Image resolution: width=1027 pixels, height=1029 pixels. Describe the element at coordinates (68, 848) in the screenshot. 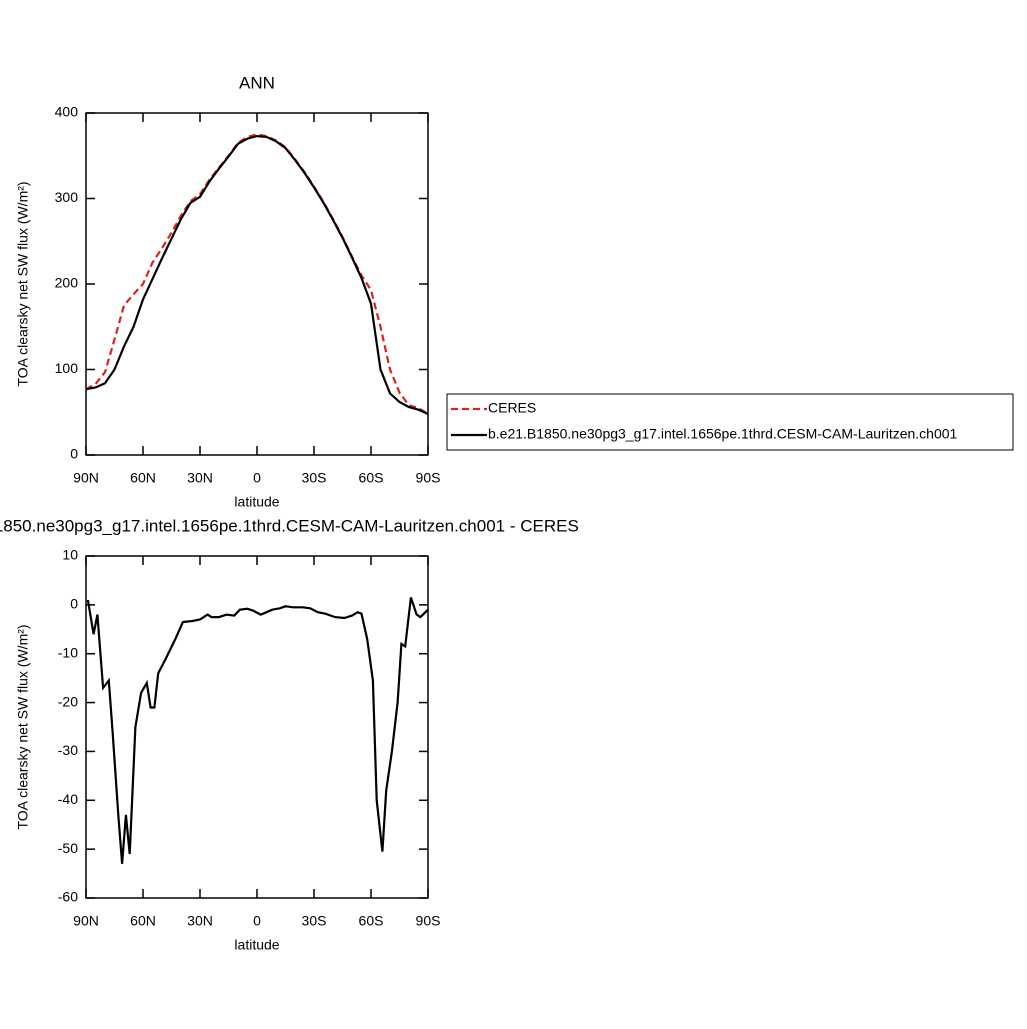

I see `y-tick-label: -50` at that location.